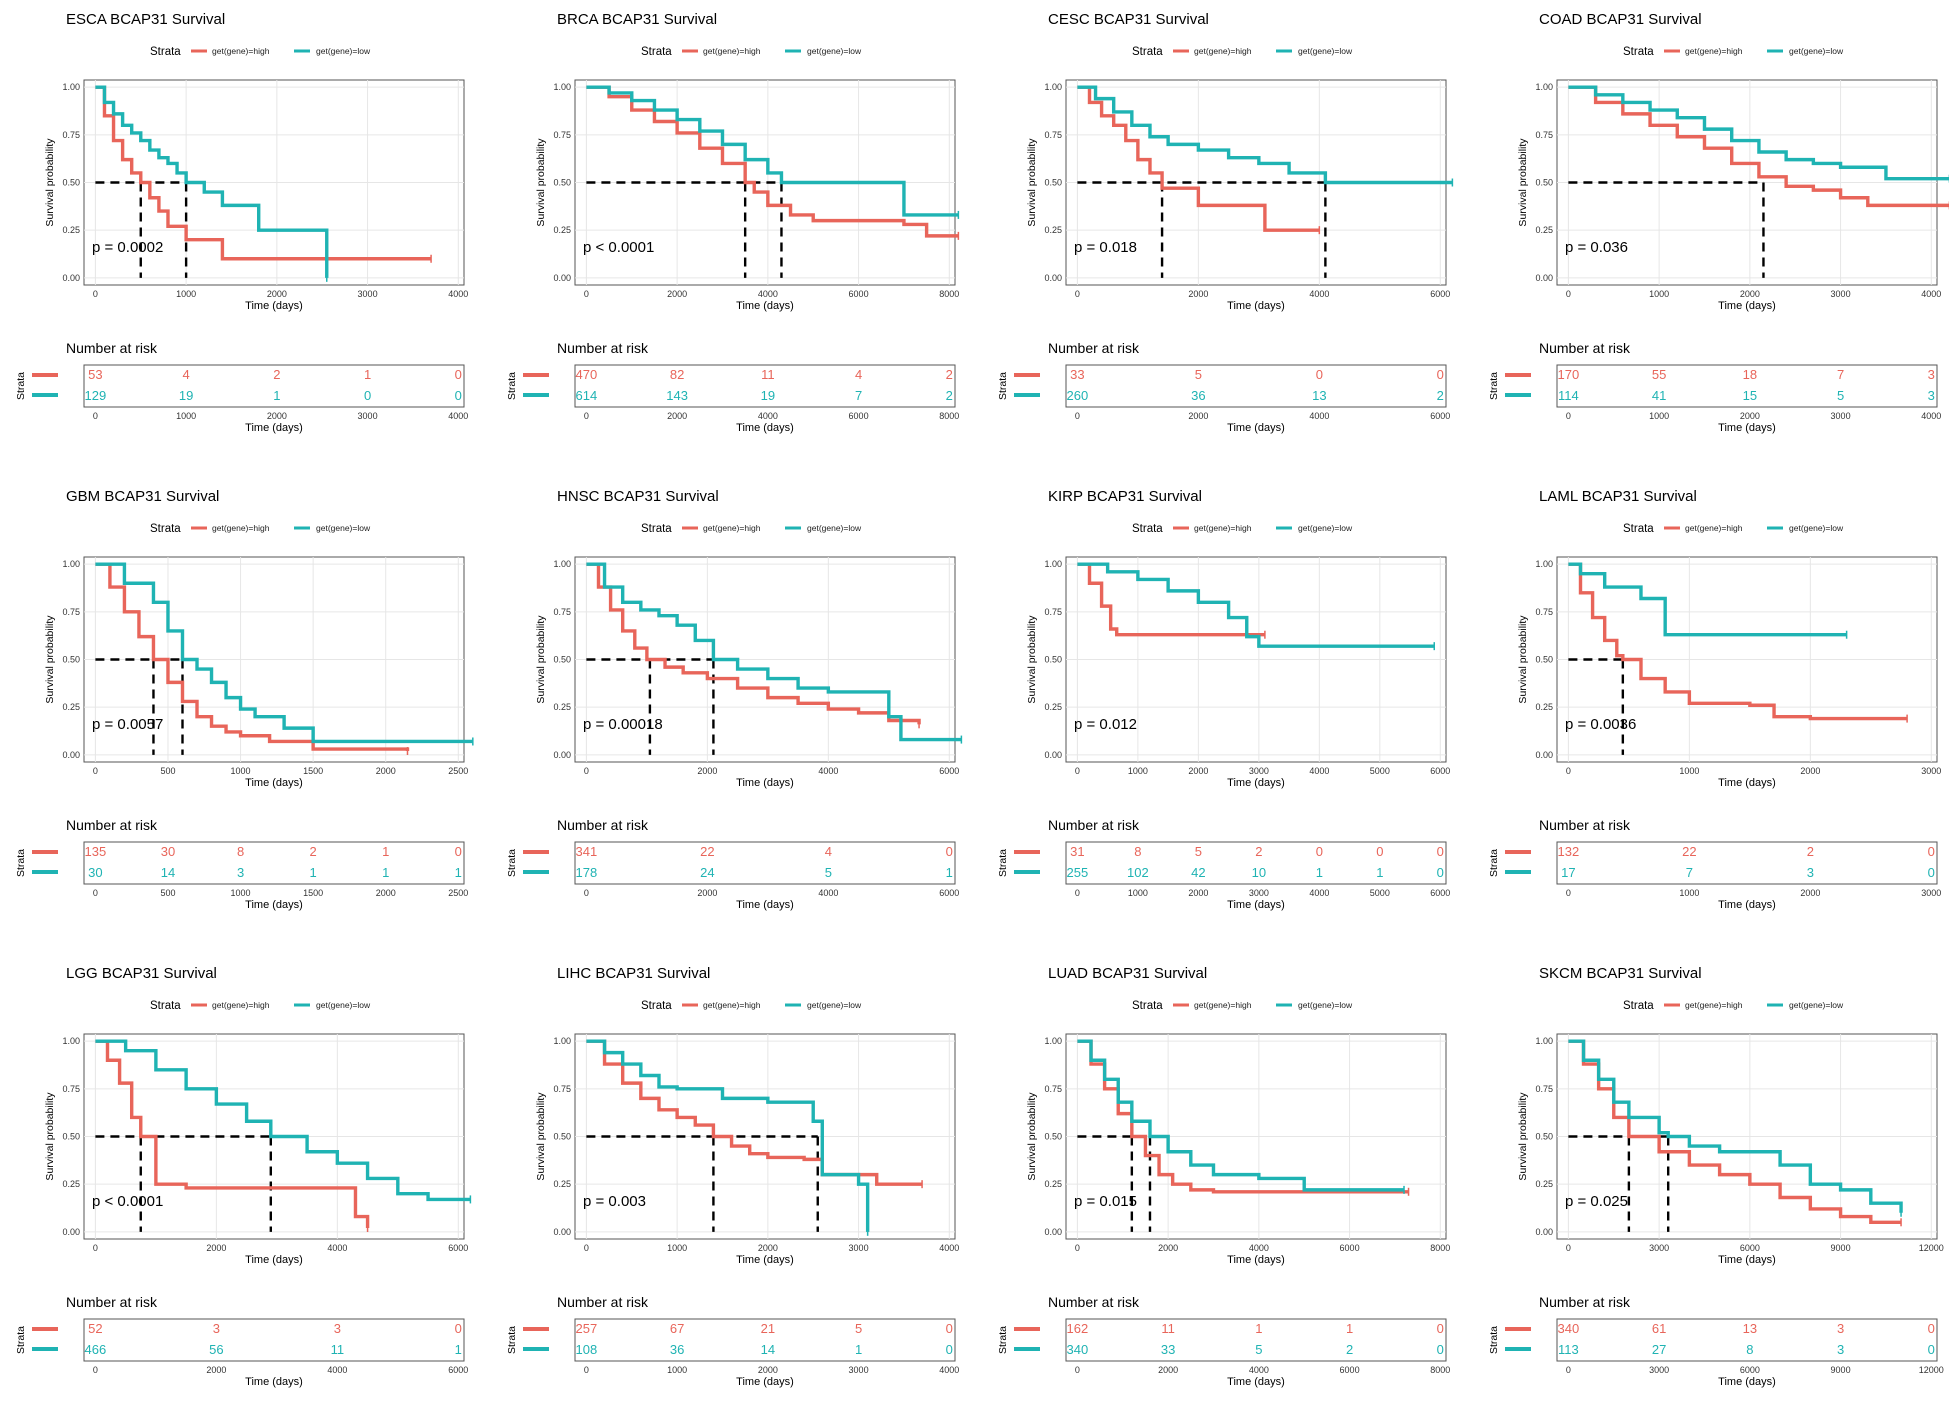 The height and width of the screenshot is (1414, 1949). Describe the element at coordinates (707, 851) in the screenshot. I see `risk-count-high: 22` at that location.